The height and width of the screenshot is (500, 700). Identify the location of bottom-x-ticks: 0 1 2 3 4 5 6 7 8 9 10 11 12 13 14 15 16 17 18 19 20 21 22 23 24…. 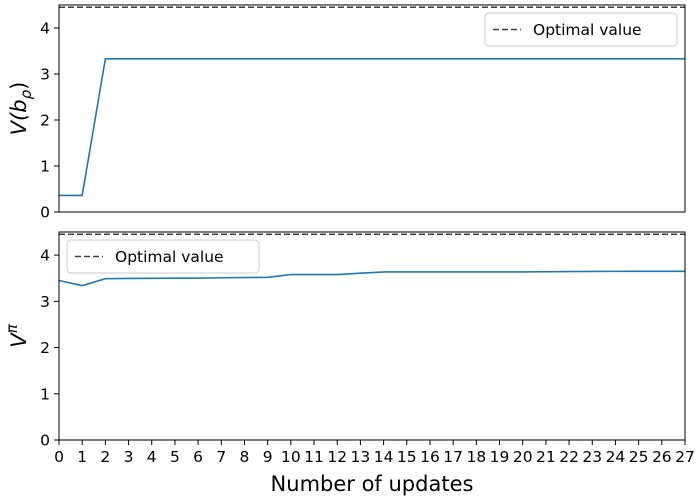
(374, 453).